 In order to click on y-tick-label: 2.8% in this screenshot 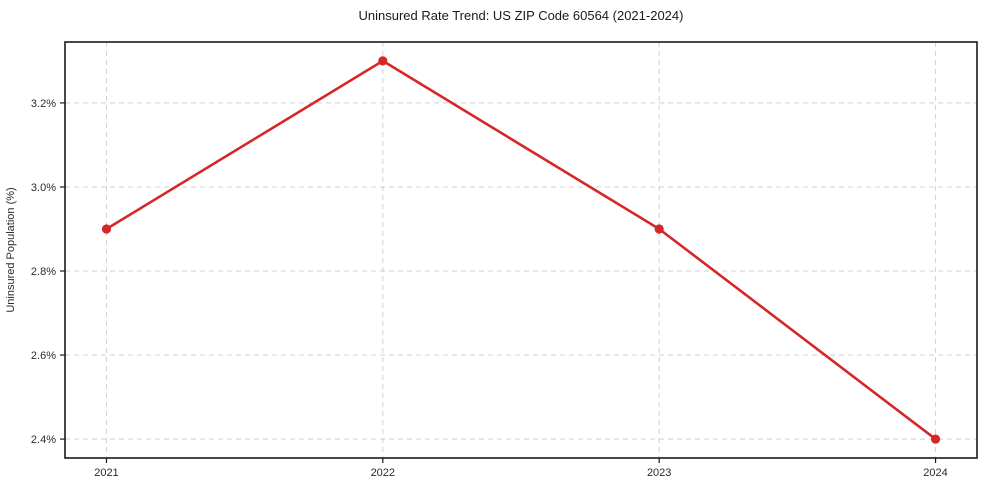, I will do `click(43, 272)`.